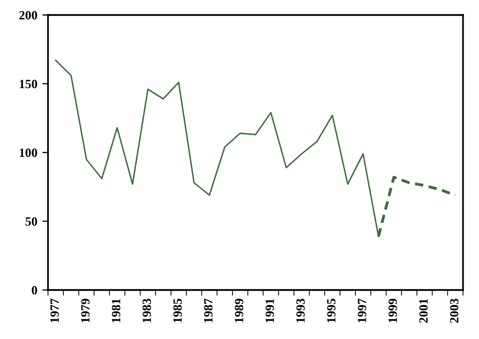  Describe the element at coordinates (362, 310) in the screenshot. I see `x-tick-label: 1997` at that location.